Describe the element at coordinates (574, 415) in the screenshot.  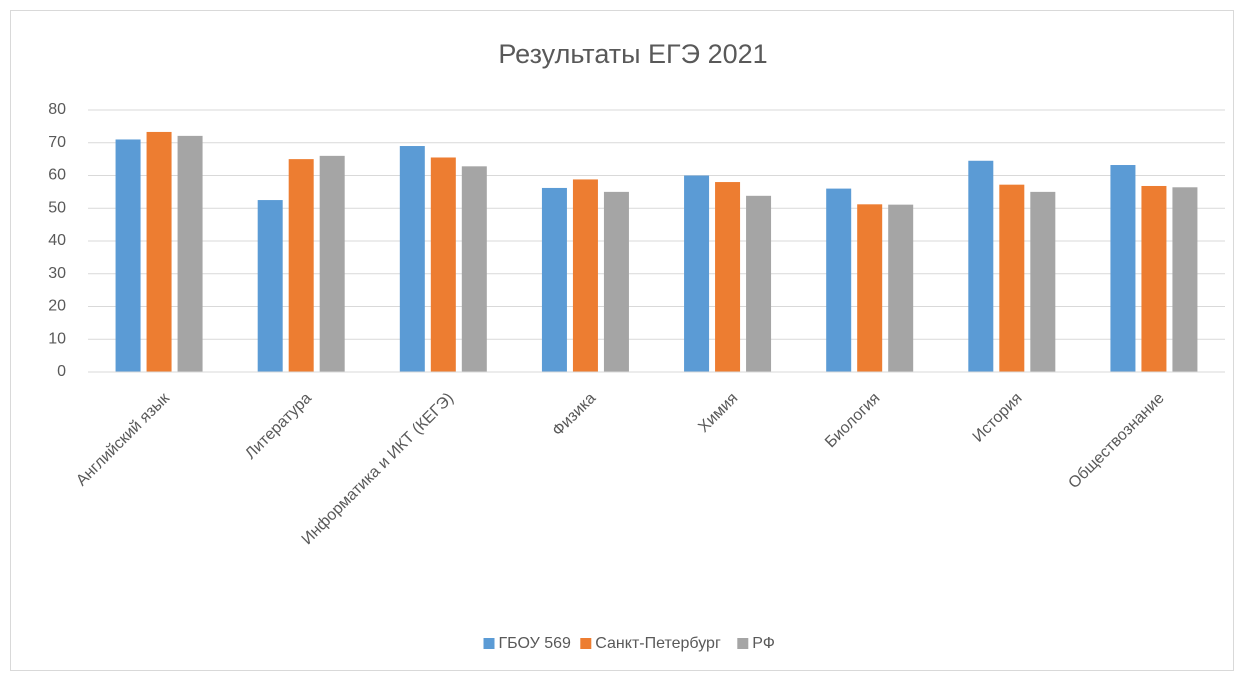
I see `x-tick-label: Физика` at that location.